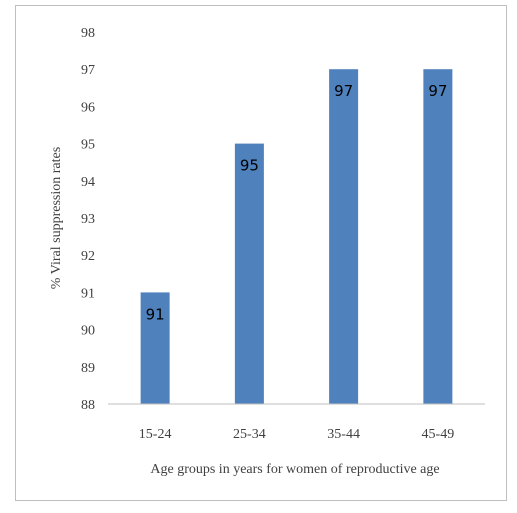  What do you see at coordinates (249, 166) in the screenshot?
I see `data-label: 95` at bounding box center [249, 166].